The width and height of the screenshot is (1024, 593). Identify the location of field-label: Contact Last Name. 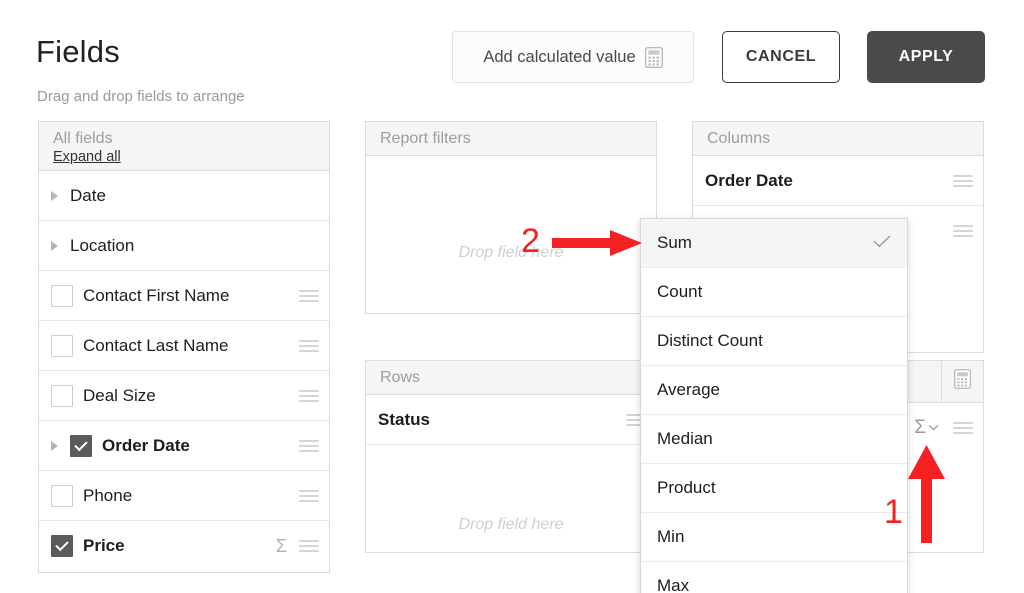
(156, 345).